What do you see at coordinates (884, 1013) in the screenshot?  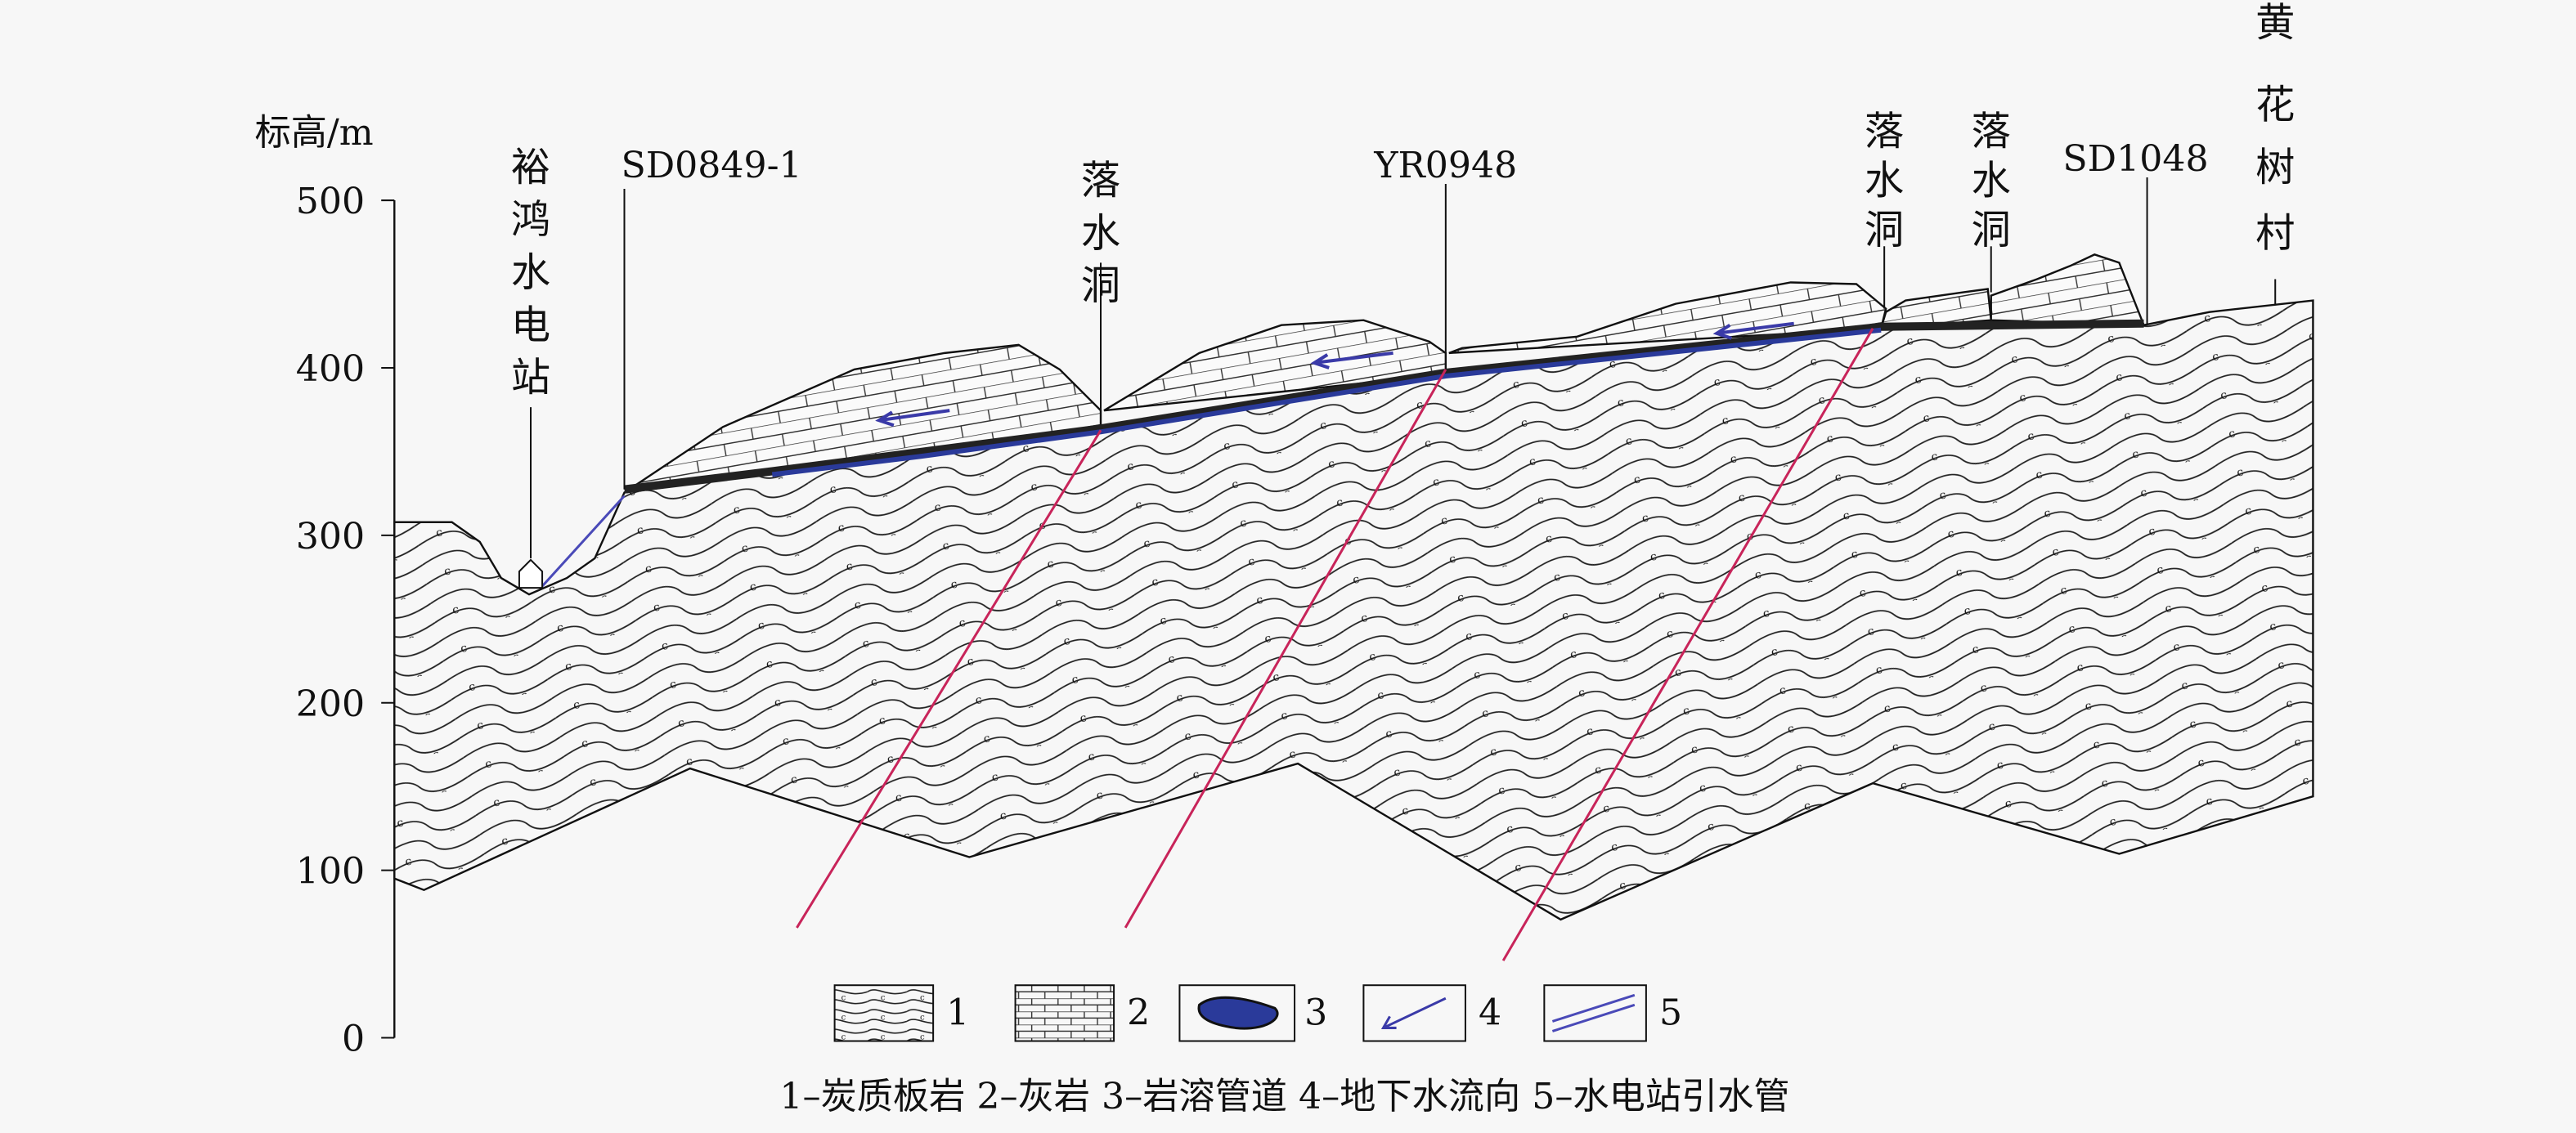 I see `legend-swatch-slate` at bounding box center [884, 1013].